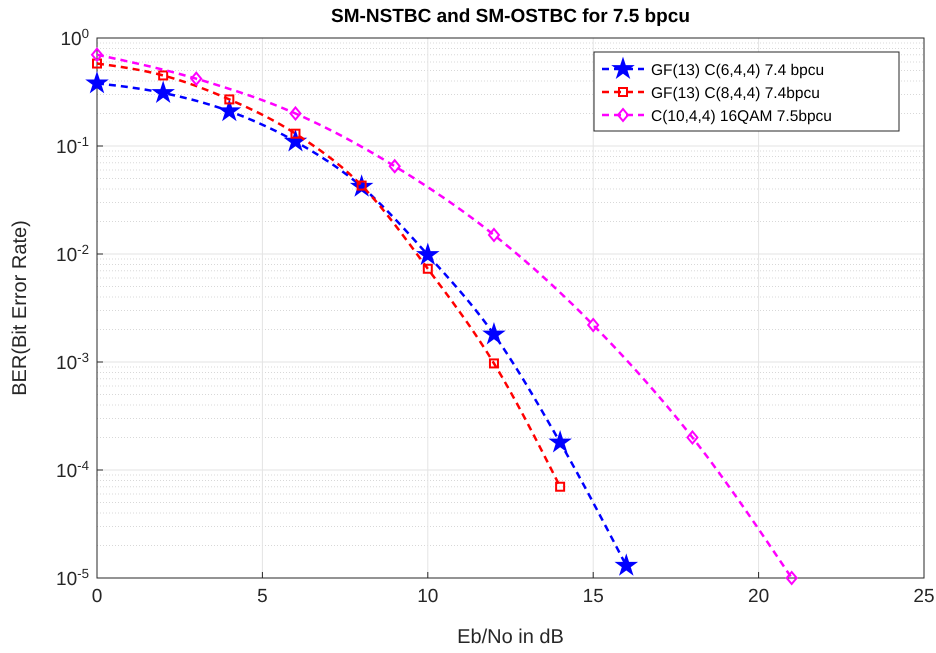  Describe the element at coordinates (72, 254) in the screenshot. I see `y-tick-label: 10$^{-2}$` at that location.